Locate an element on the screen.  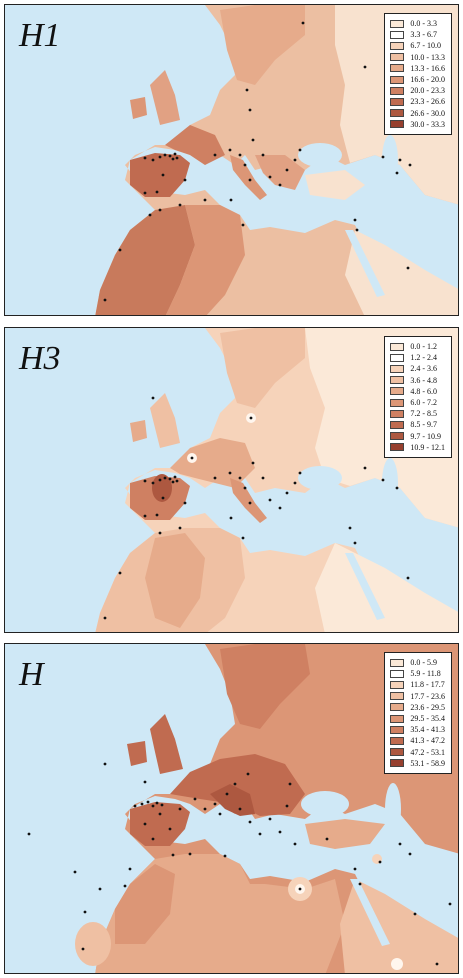
legend-label: 13.3 - 16.6 is located at coordinates (427, 68).